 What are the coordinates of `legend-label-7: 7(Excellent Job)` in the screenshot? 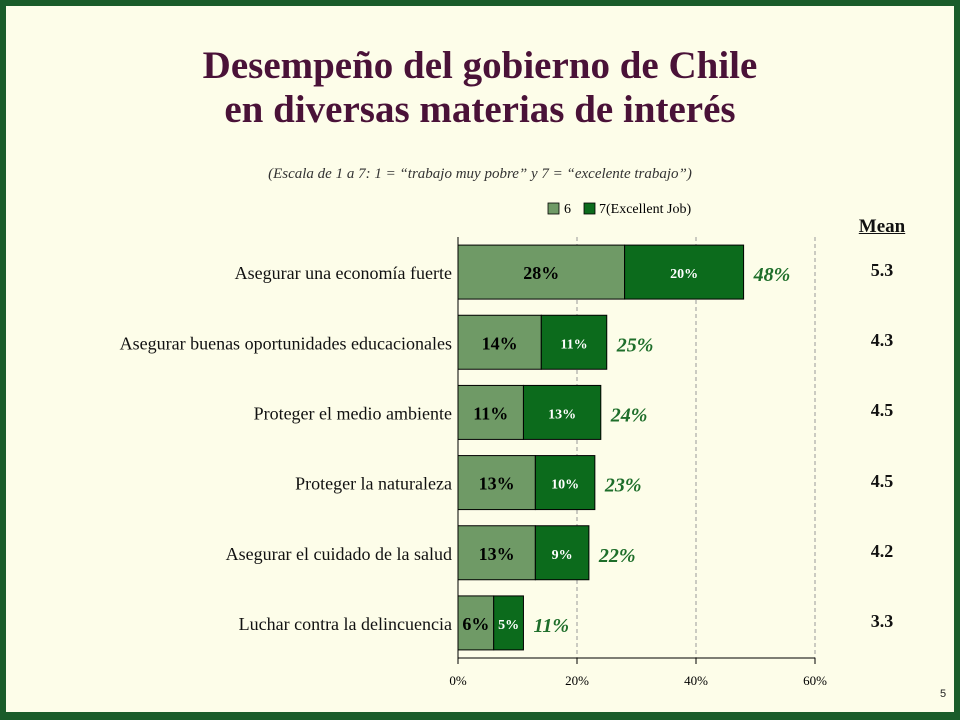 It's located at (645, 209).